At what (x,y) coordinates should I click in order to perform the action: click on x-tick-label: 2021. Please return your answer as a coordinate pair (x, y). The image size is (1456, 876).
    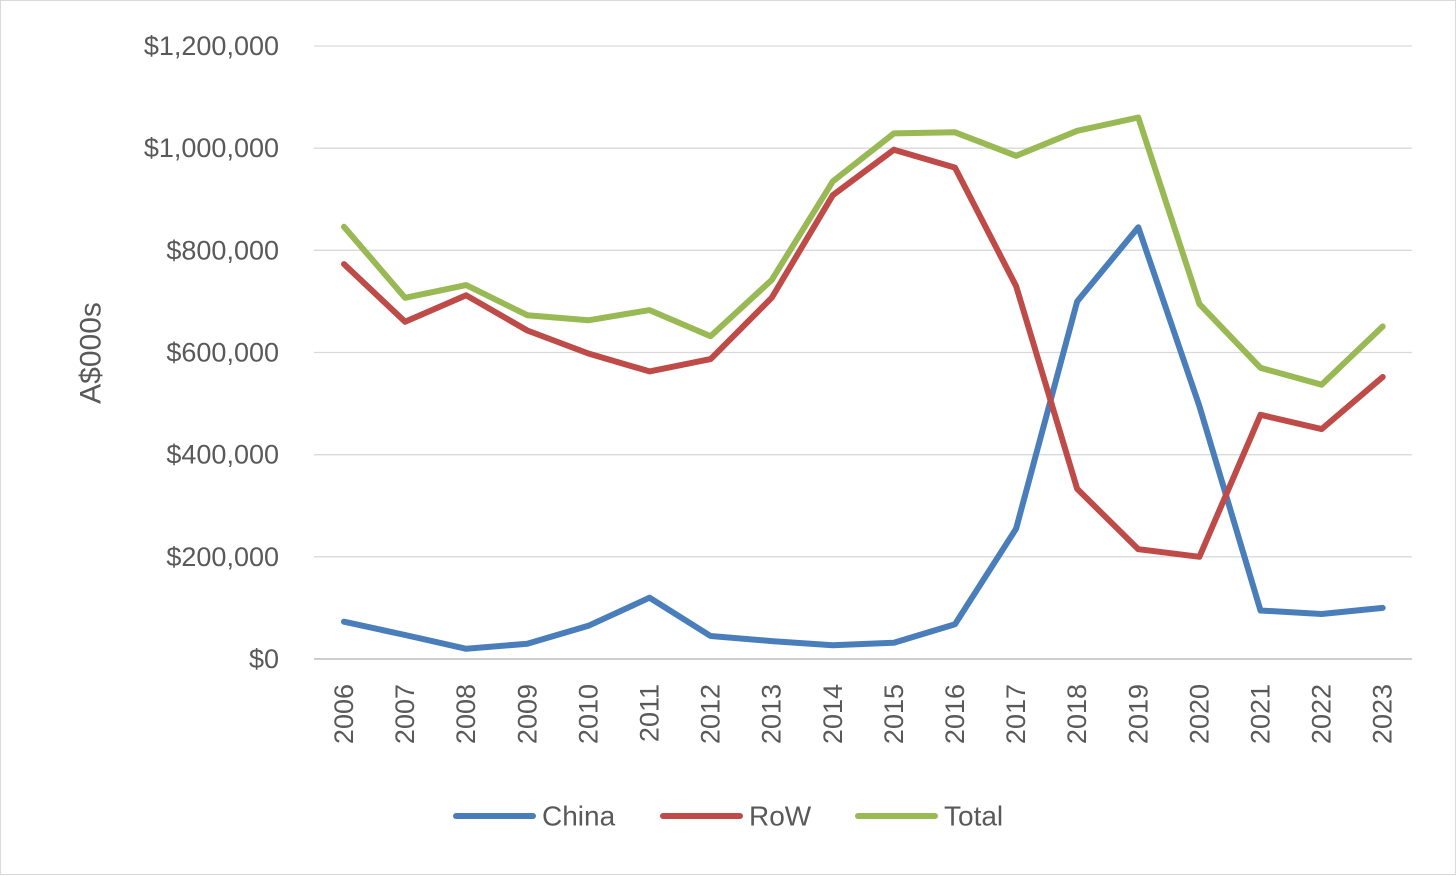
    Looking at the image, I should click on (1261, 714).